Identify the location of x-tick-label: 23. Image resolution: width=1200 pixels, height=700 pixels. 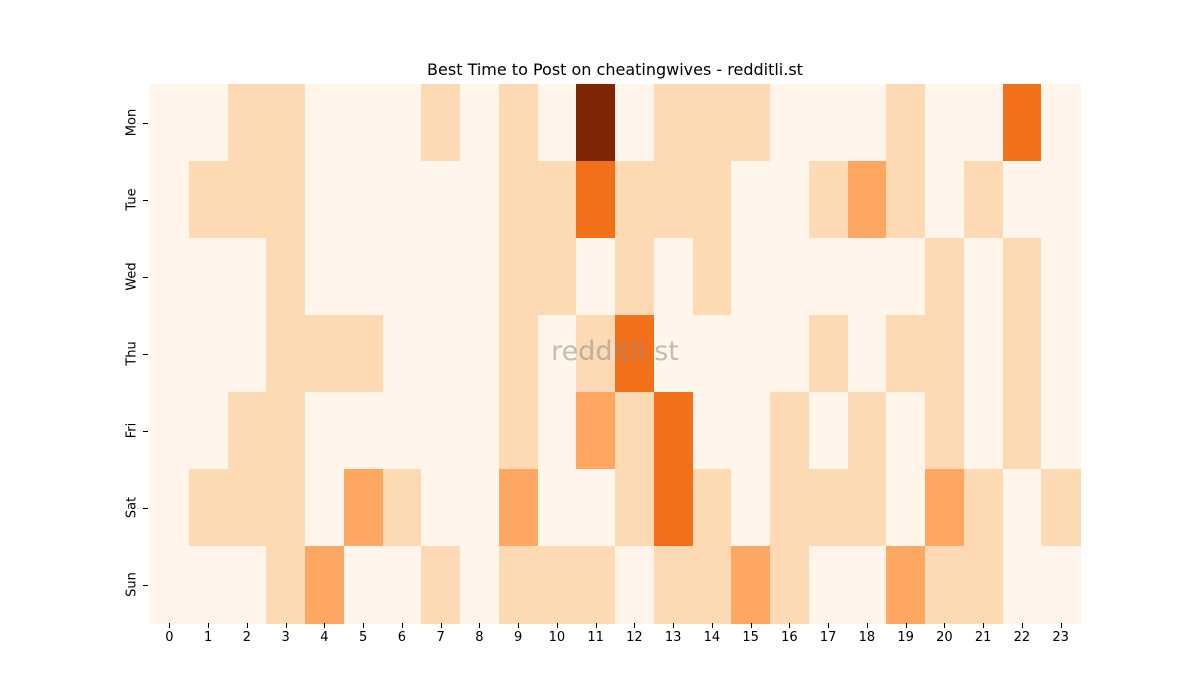
(1060, 637).